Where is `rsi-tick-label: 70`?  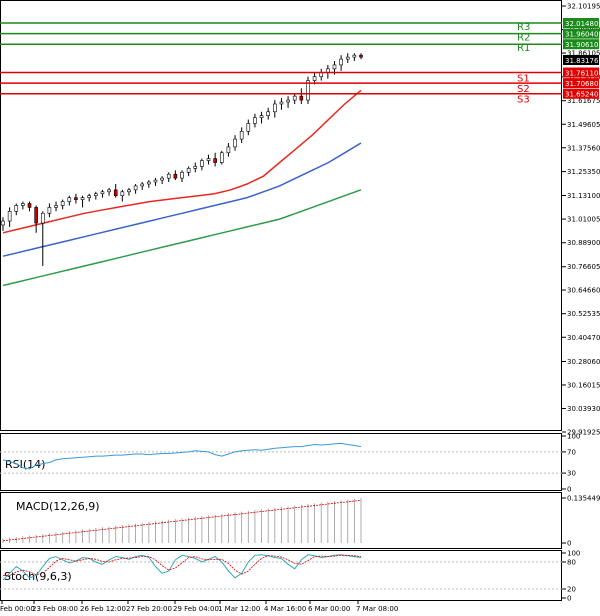 rsi-tick-label: 70 is located at coordinates (571, 452).